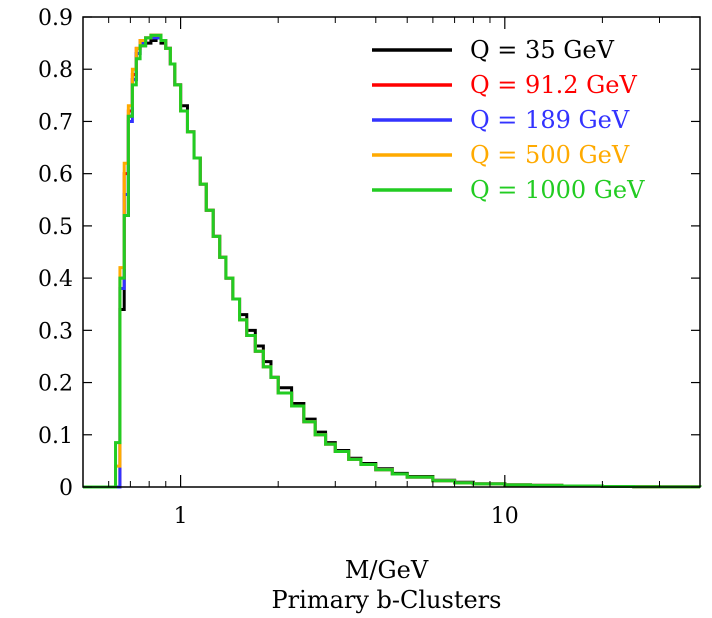  Describe the element at coordinates (66, 488) in the screenshot. I see `y-tick-label: 0` at that location.